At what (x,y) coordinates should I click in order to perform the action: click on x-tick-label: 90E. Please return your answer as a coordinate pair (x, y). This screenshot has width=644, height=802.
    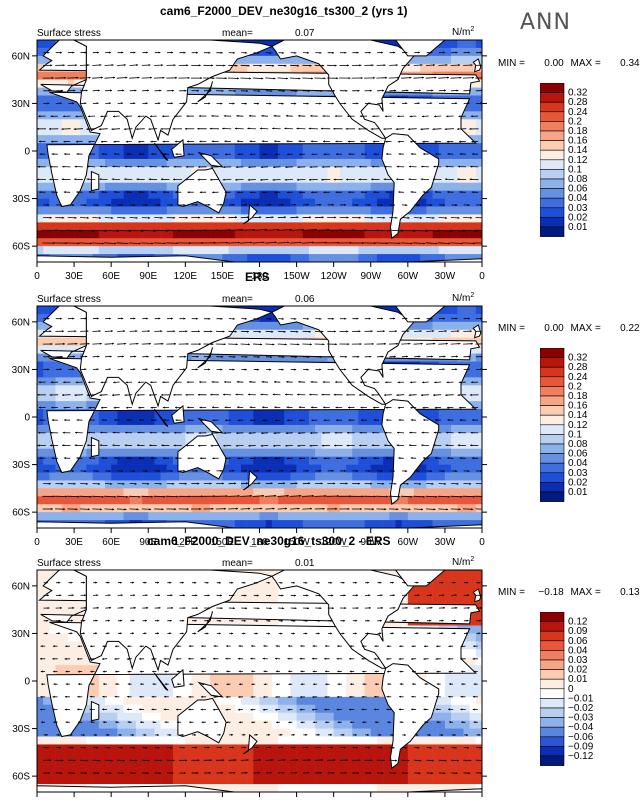
    Looking at the image, I should click on (148, 276).